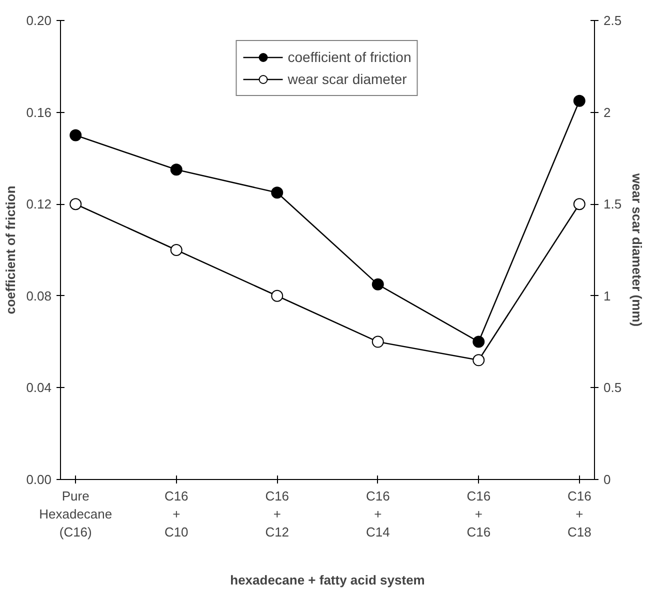 This screenshot has height=590, width=647. What do you see at coordinates (637, 249) in the screenshot?
I see `y2-axis-title: wear scar diameter (mm)` at bounding box center [637, 249].